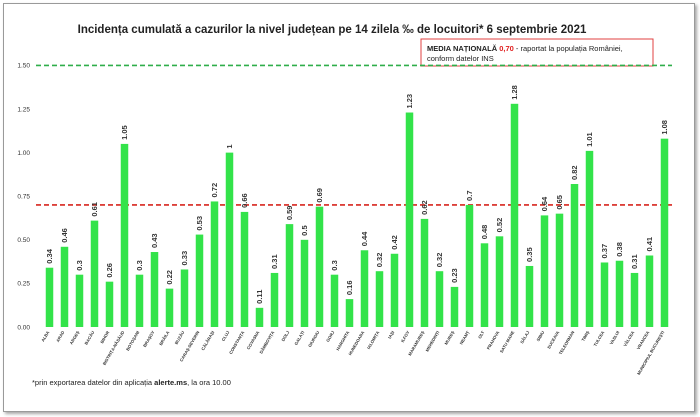 This screenshot has width=700, height=417. What do you see at coordinates (391, 335) in the screenshot?
I see `x-tick-label: IAȘI` at bounding box center [391, 335].